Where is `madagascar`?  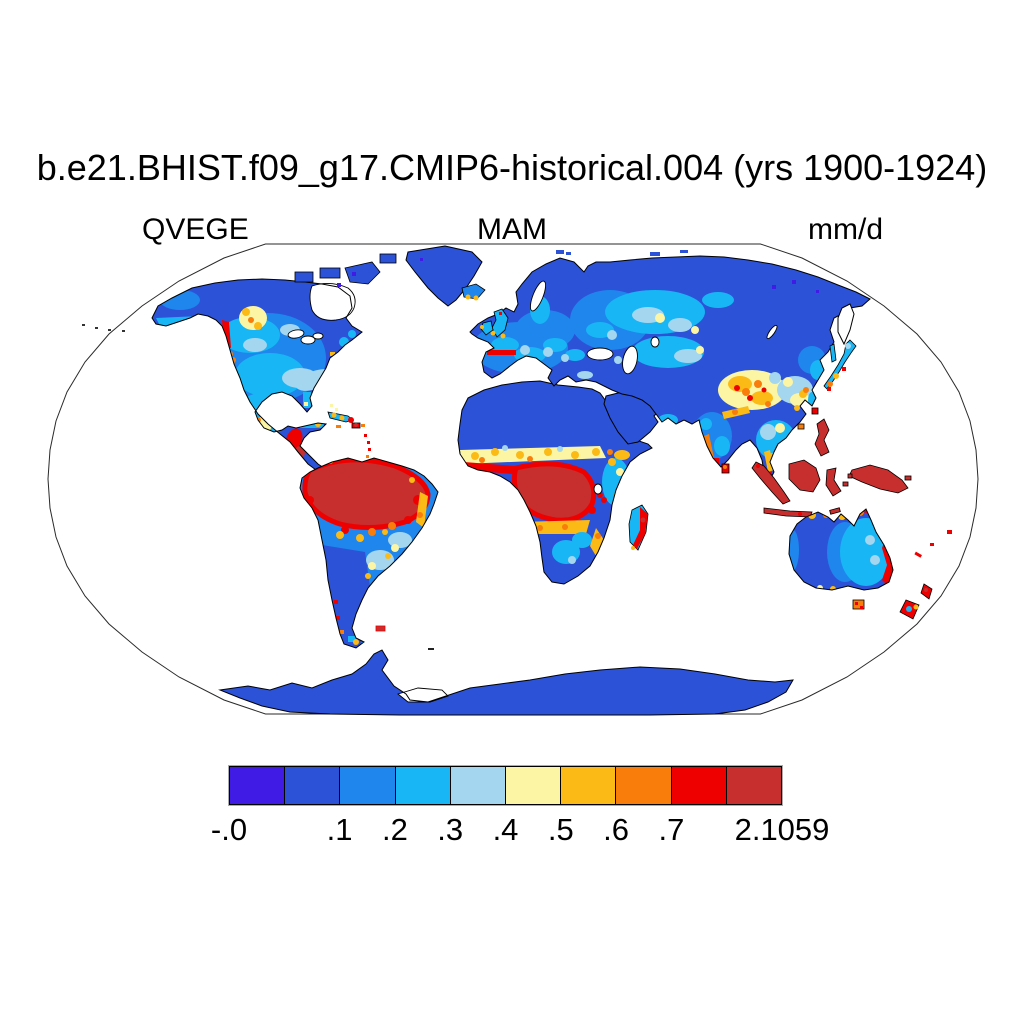 madagascar is located at coordinates (638, 527).